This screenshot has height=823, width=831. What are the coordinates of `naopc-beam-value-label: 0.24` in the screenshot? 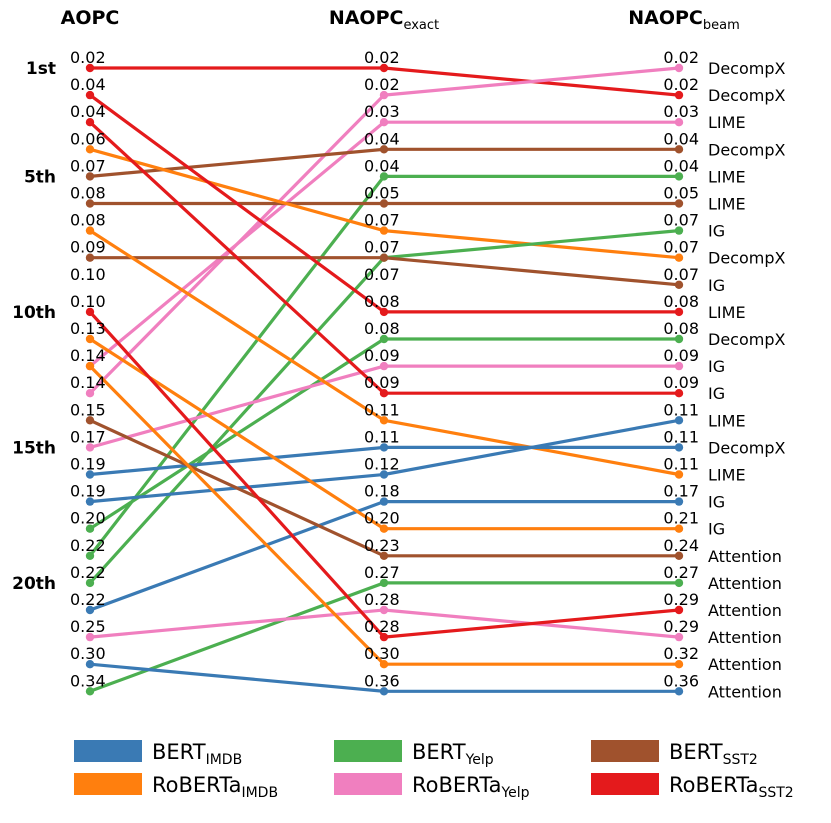 It's located at (681, 545).